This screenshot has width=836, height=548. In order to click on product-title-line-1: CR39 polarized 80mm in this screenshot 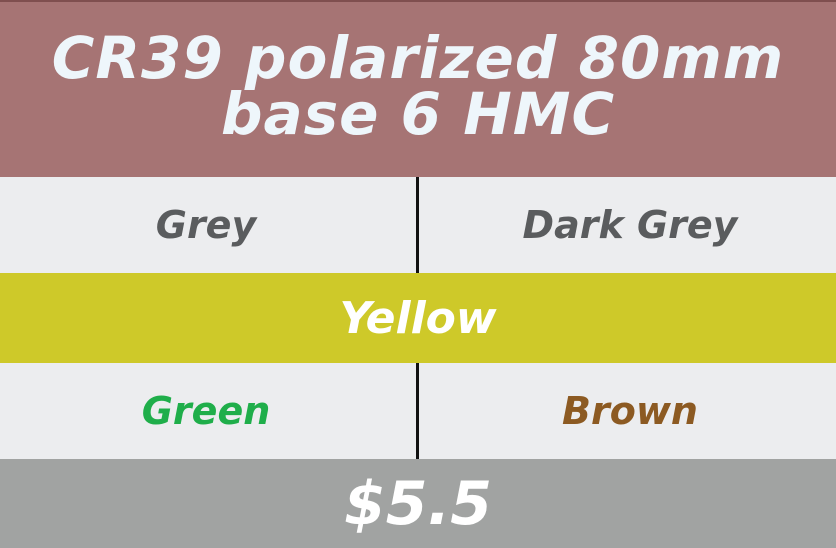, I will do `click(418, 57)`.